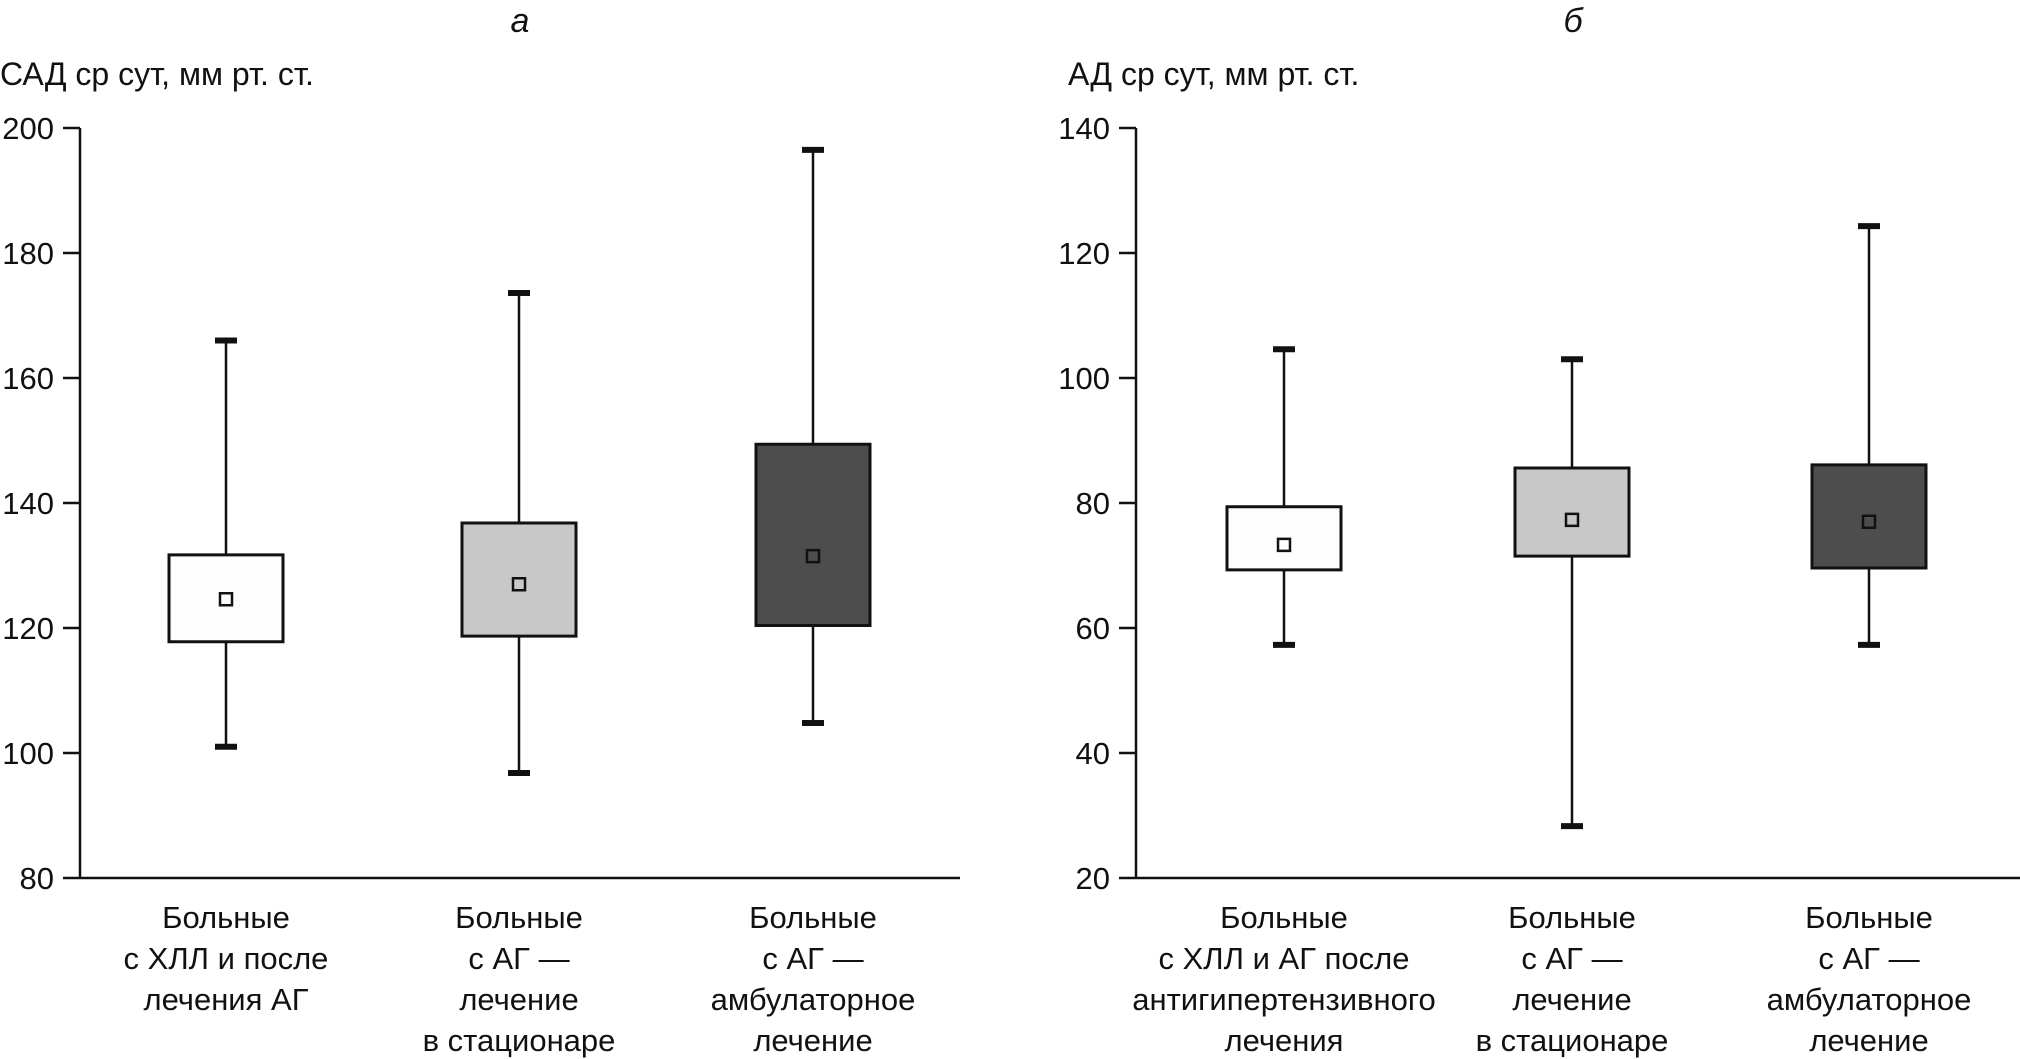 This screenshot has height=1059, width=2020. What do you see at coordinates (520, 21) in the screenshot?
I see `panel-a-label: а` at bounding box center [520, 21].